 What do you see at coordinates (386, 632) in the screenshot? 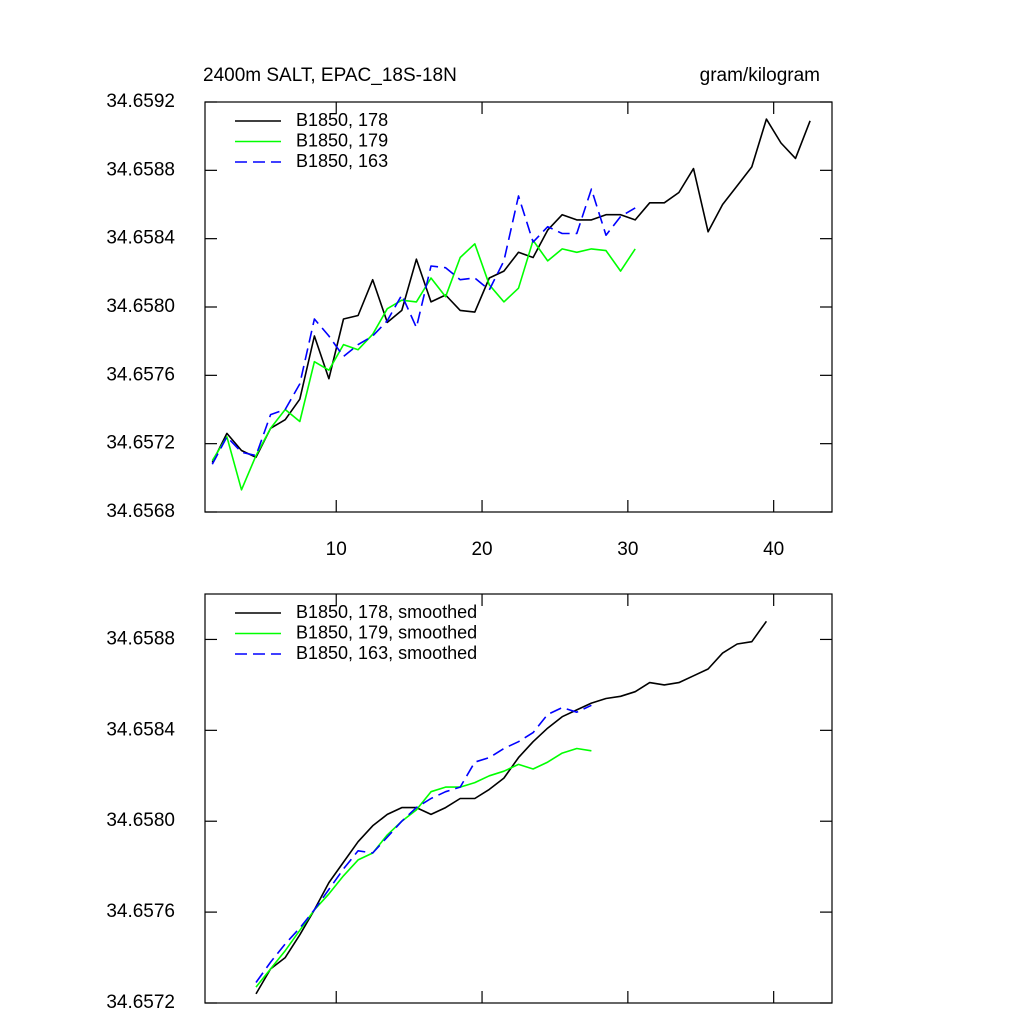
I see `legend-label: B1850, 179, smoothed` at bounding box center [386, 632].